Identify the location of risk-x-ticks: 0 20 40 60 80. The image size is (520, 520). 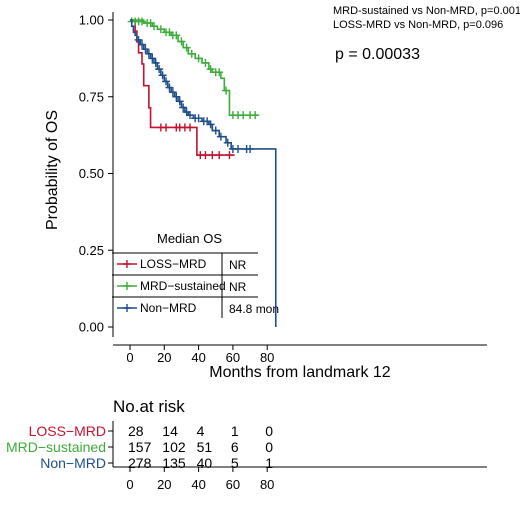
(200, 479).